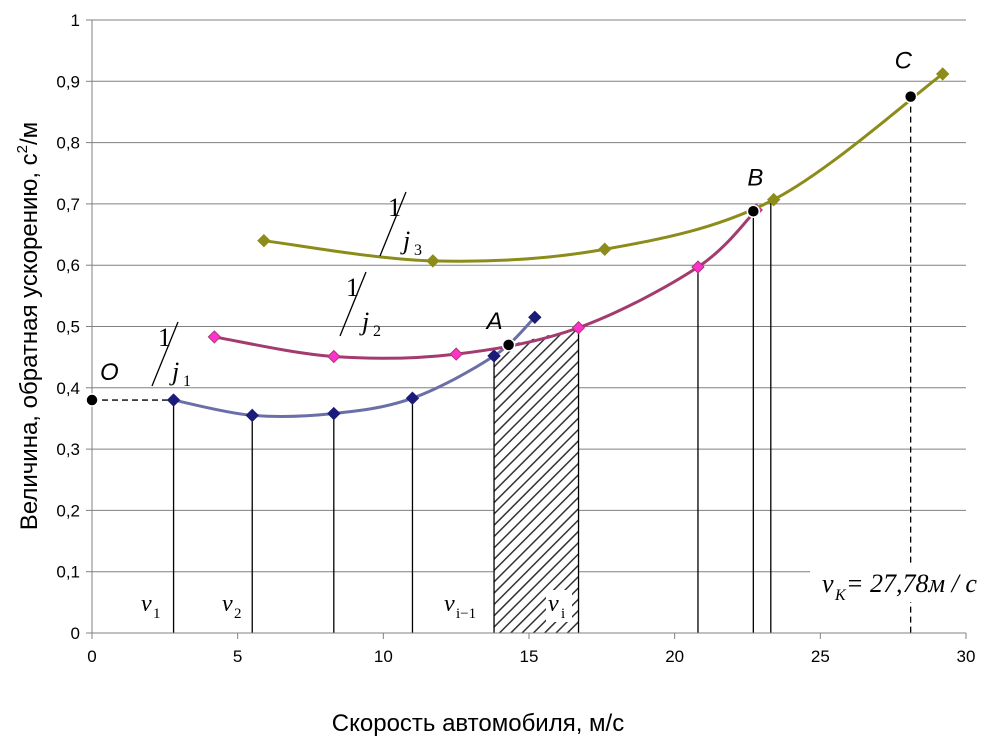 This screenshot has width=994, height=740. What do you see at coordinates (68, 265) in the screenshot?
I see `y-tick-label: 0,6` at bounding box center [68, 265].